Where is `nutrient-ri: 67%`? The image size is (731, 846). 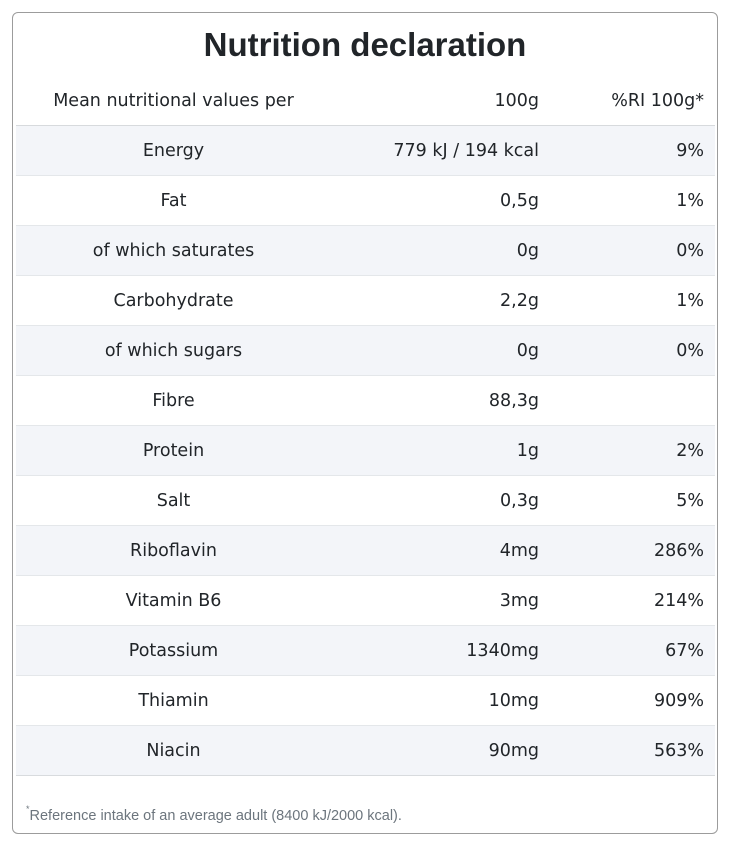 nutrient-ri: 67% is located at coordinates (684, 651).